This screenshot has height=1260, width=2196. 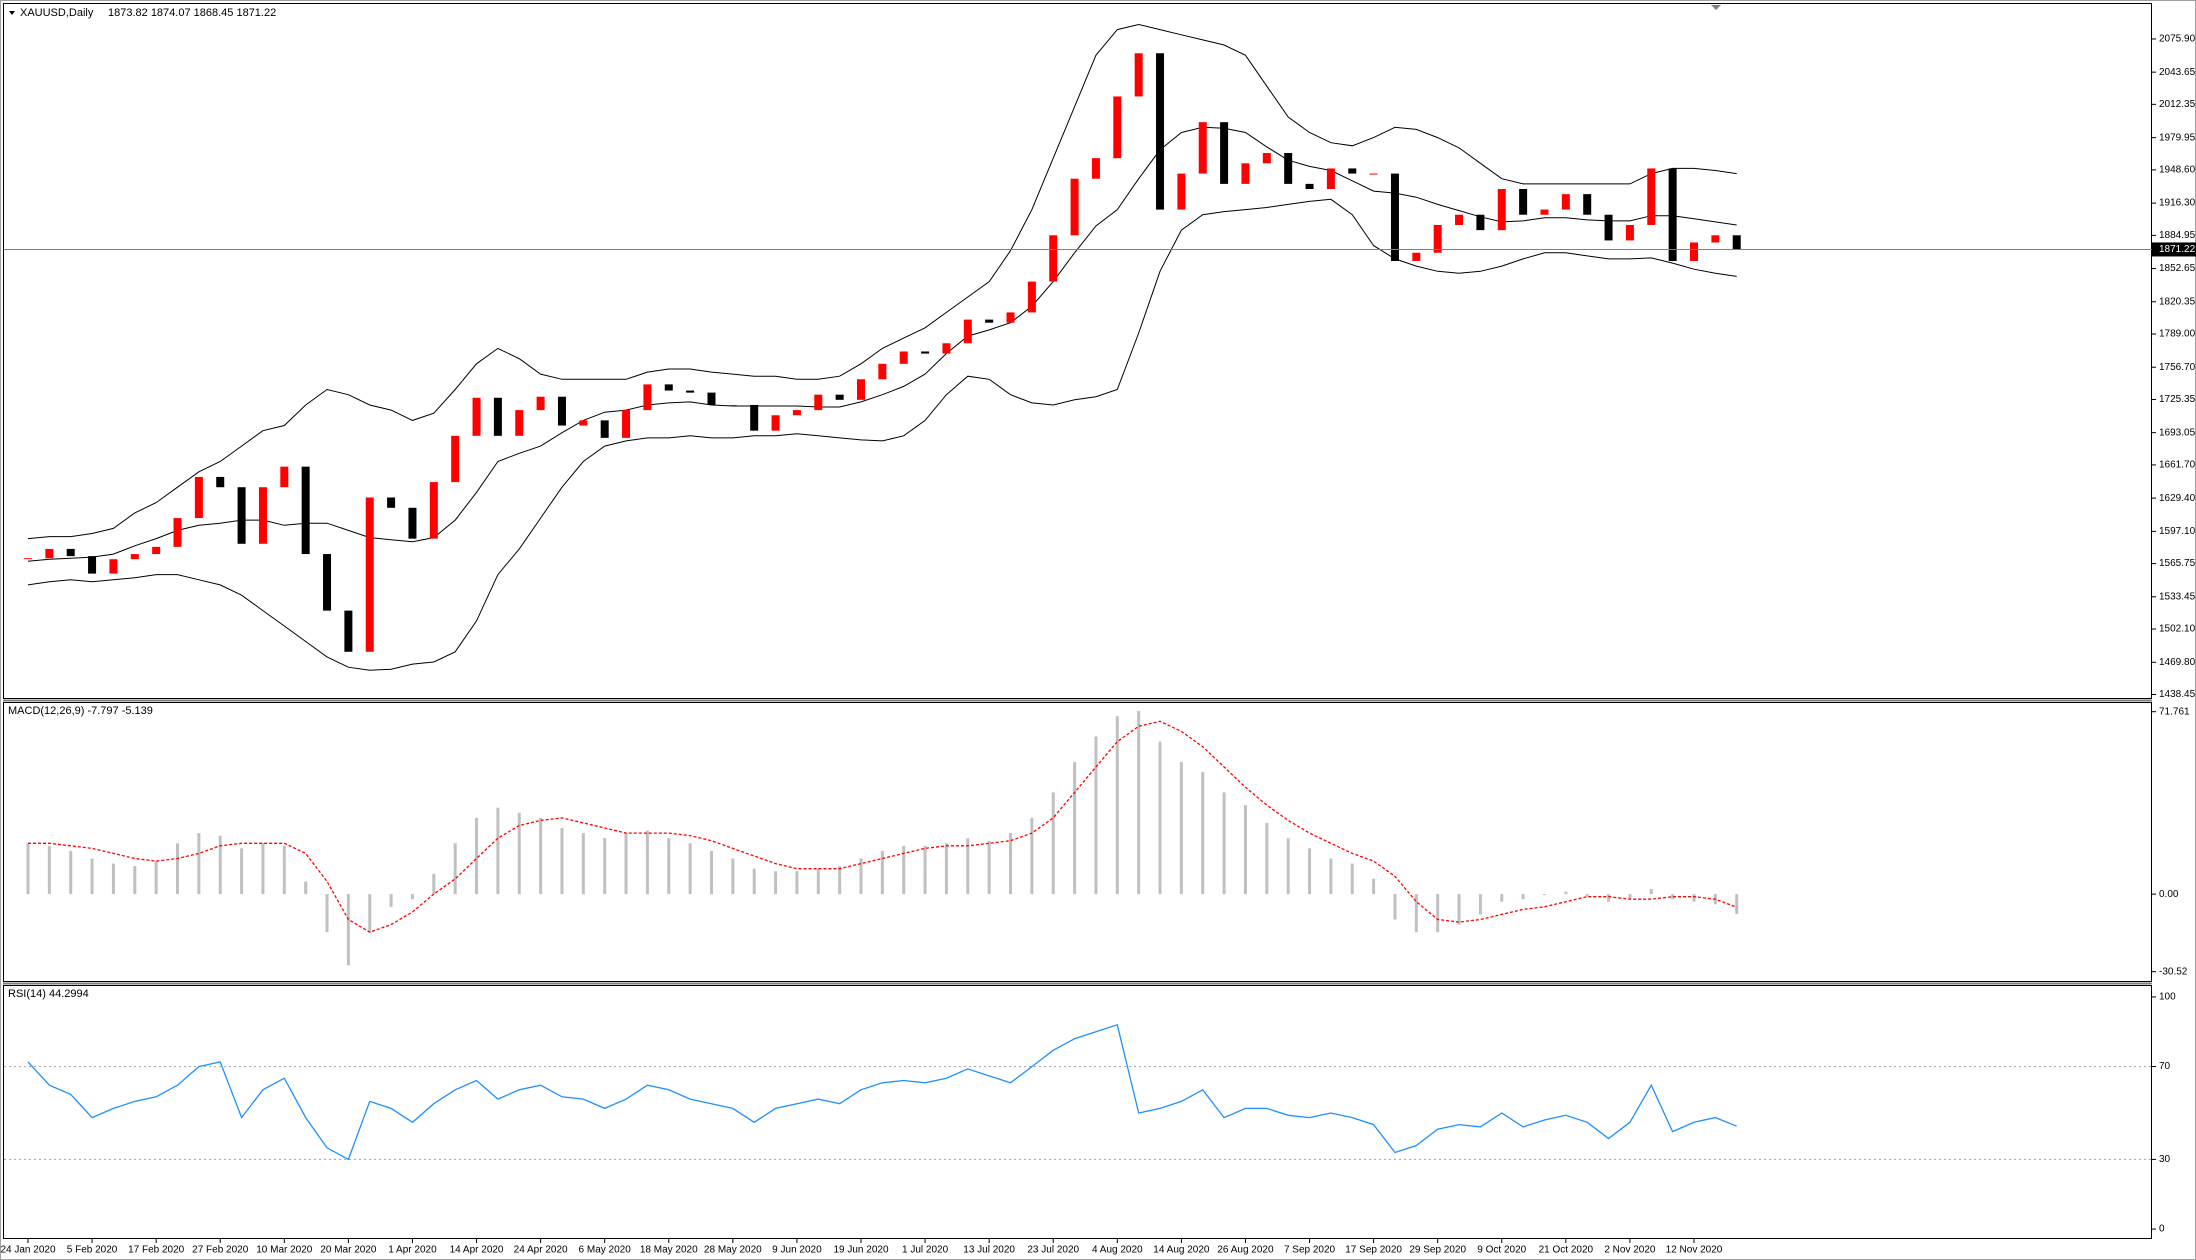 What do you see at coordinates (2177, 104) in the screenshot?
I see `y-tick-label: 2012.35` at bounding box center [2177, 104].